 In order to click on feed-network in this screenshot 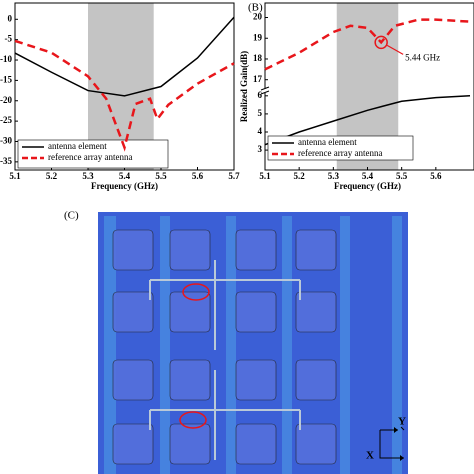, I will do `click(225, 360)`.